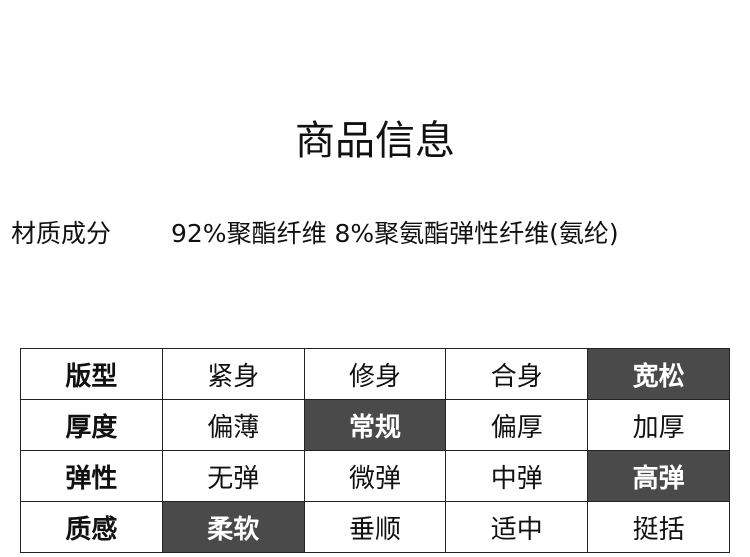 This screenshot has height=557, width=750. Describe the element at coordinates (61, 233) in the screenshot. I see `material-label: 材质成分` at that location.